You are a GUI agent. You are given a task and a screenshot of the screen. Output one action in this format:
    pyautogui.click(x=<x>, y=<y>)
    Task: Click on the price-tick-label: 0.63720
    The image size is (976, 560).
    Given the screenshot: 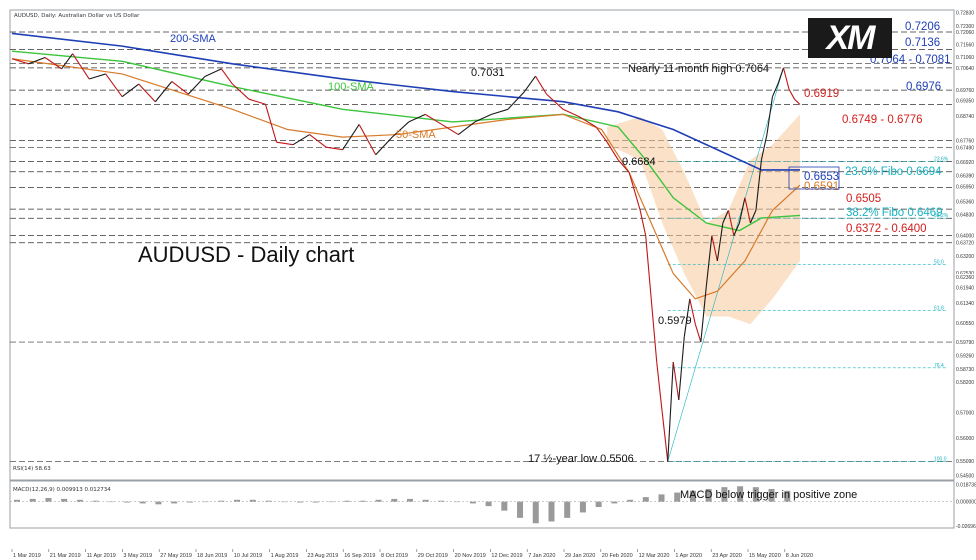 What is the action you would take?
    pyautogui.click(x=965, y=244)
    